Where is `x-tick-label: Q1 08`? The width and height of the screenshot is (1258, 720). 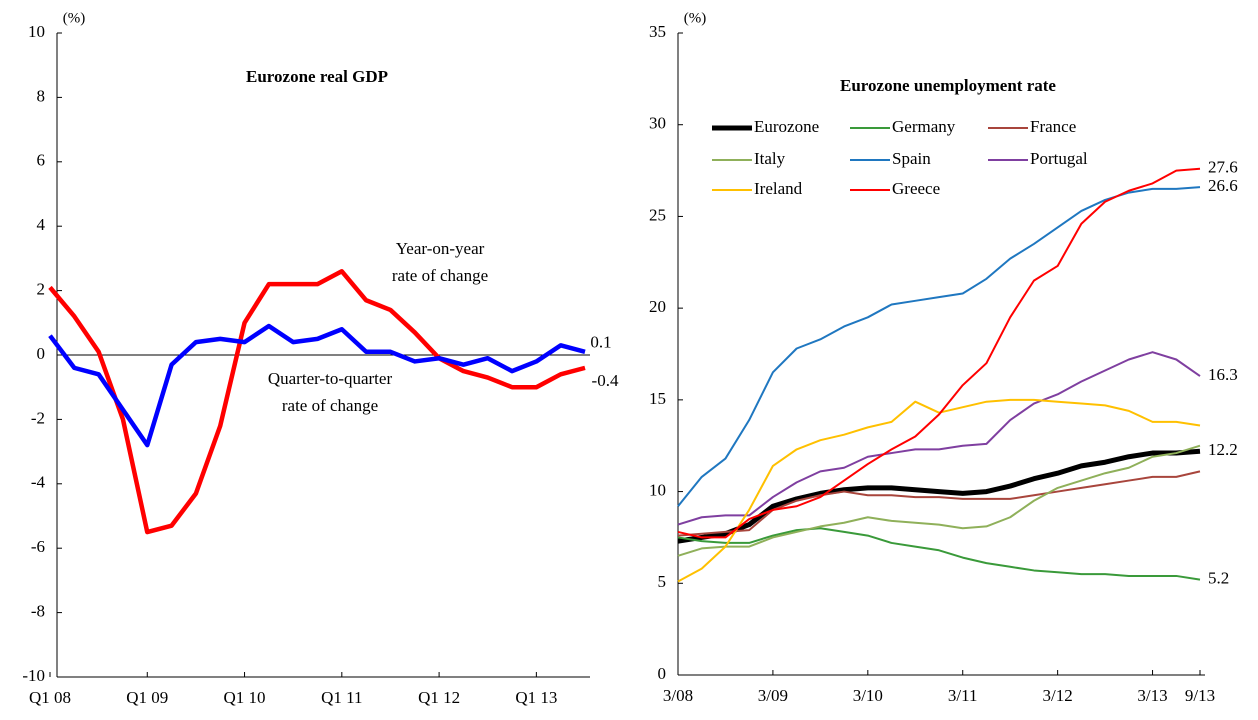 x-tick-label: Q1 08 is located at coordinates (50, 697).